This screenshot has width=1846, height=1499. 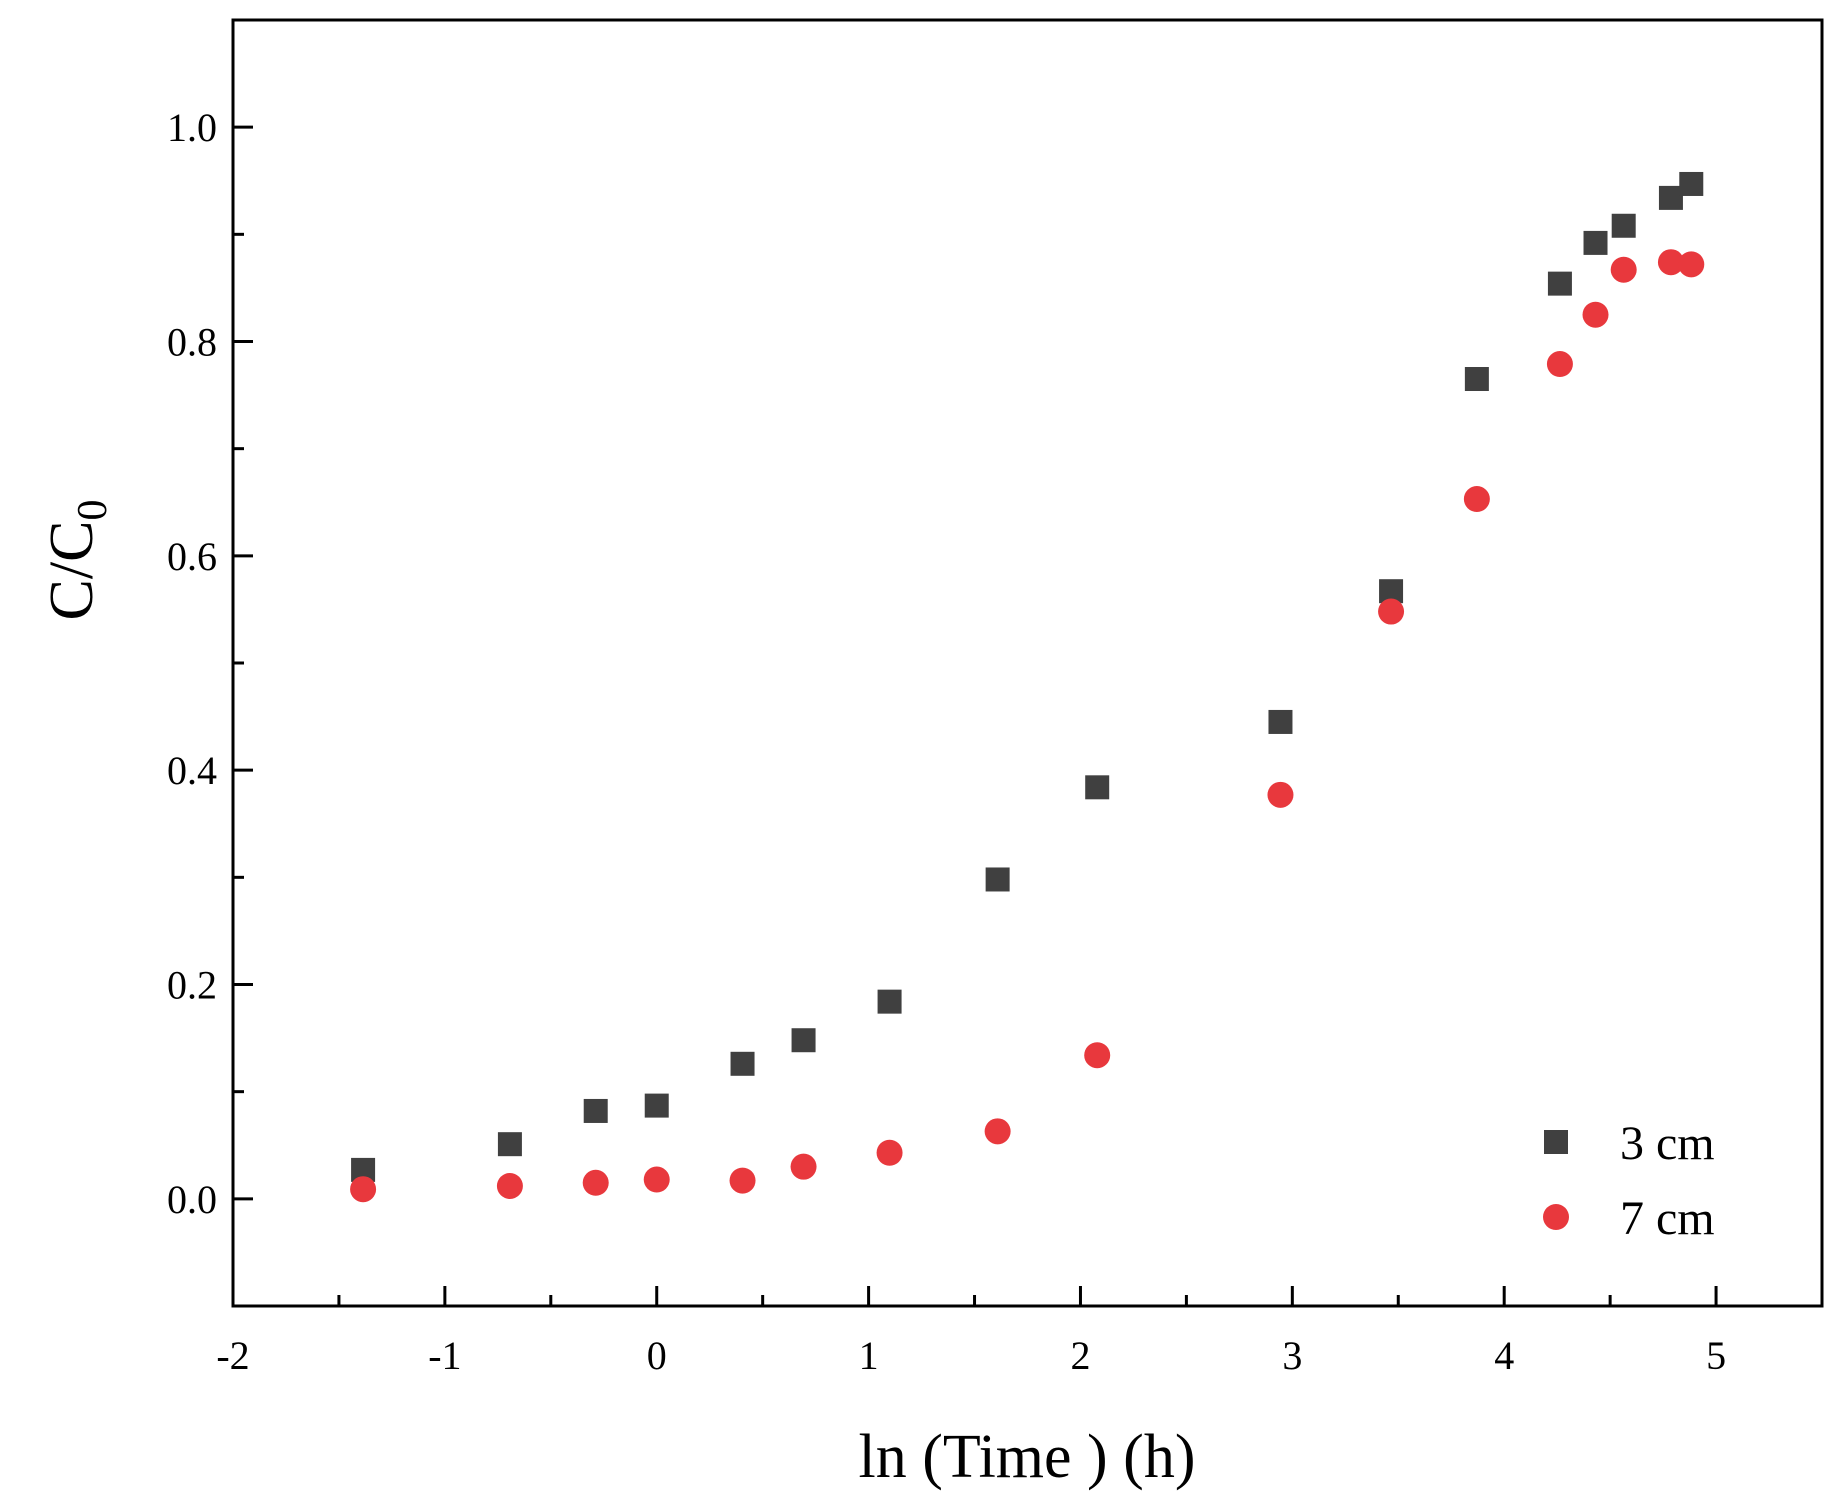 I want to click on y-axis: 0.0 0.2 0.4 0.6 0.8 1.0, so click(x=210, y=663).